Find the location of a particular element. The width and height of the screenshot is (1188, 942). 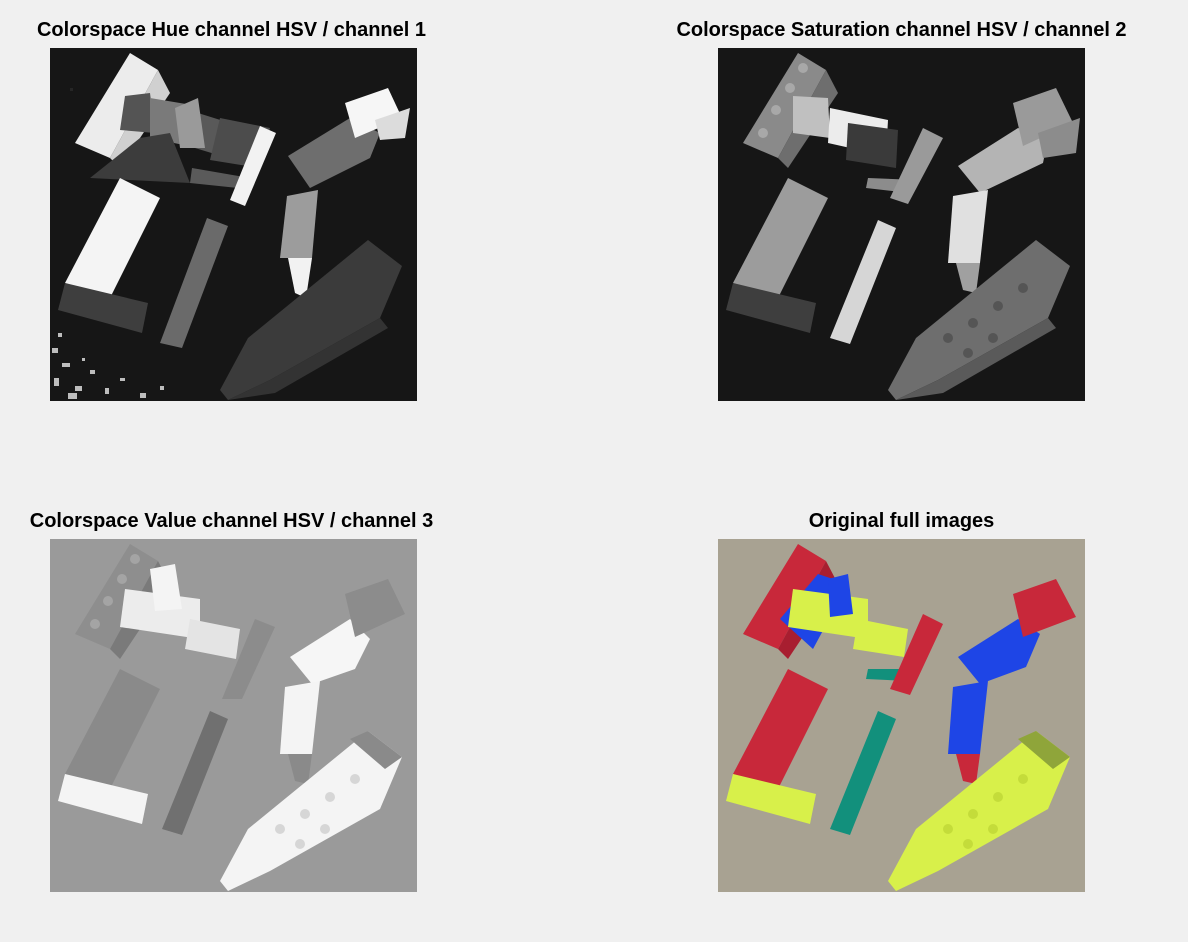

hue-channel-grayscale-image-icon is located at coordinates (233, 224).